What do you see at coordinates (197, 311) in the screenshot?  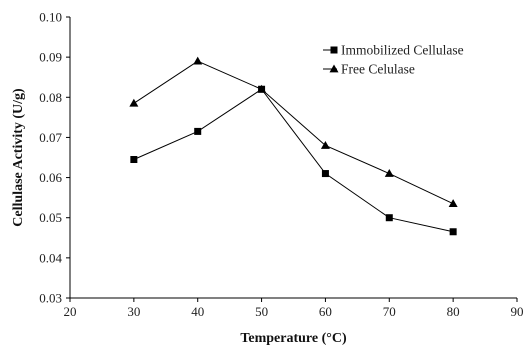 I see `x-tick-label: 40` at bounding box center [197, 311].